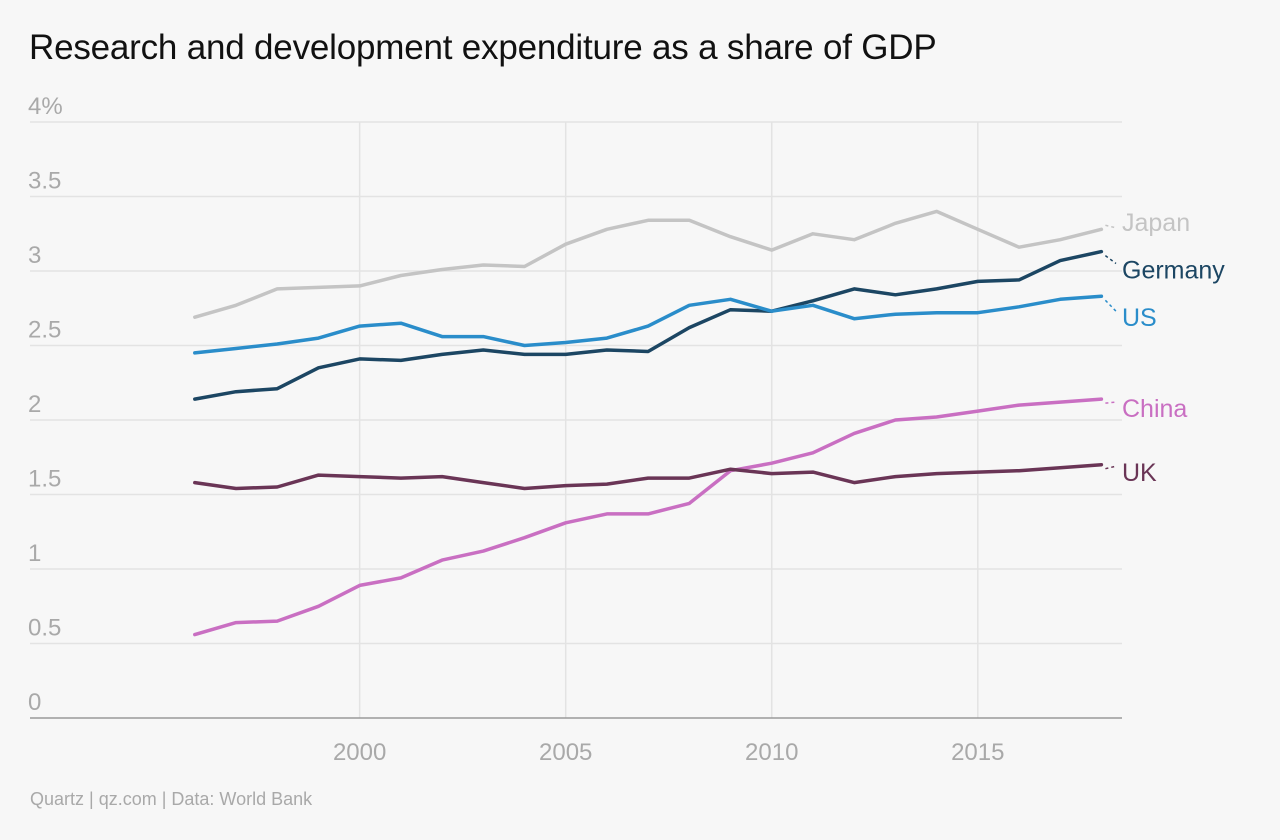  Describe the element at coordinates (34, 404) in the screenshot. I see `y-tick-label: 2` at that location.